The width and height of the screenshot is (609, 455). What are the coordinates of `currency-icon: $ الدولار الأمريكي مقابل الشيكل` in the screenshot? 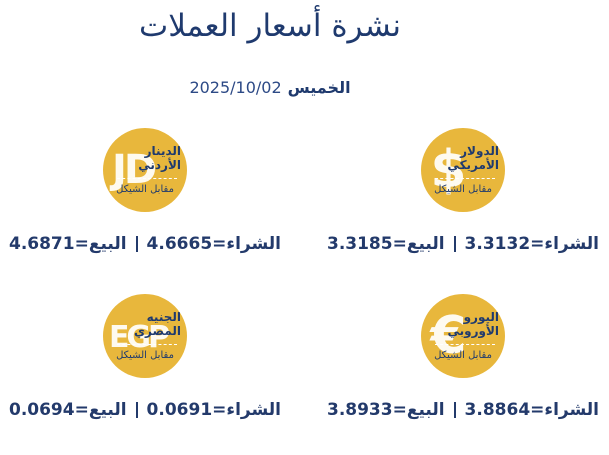 It's located at (463, 170).